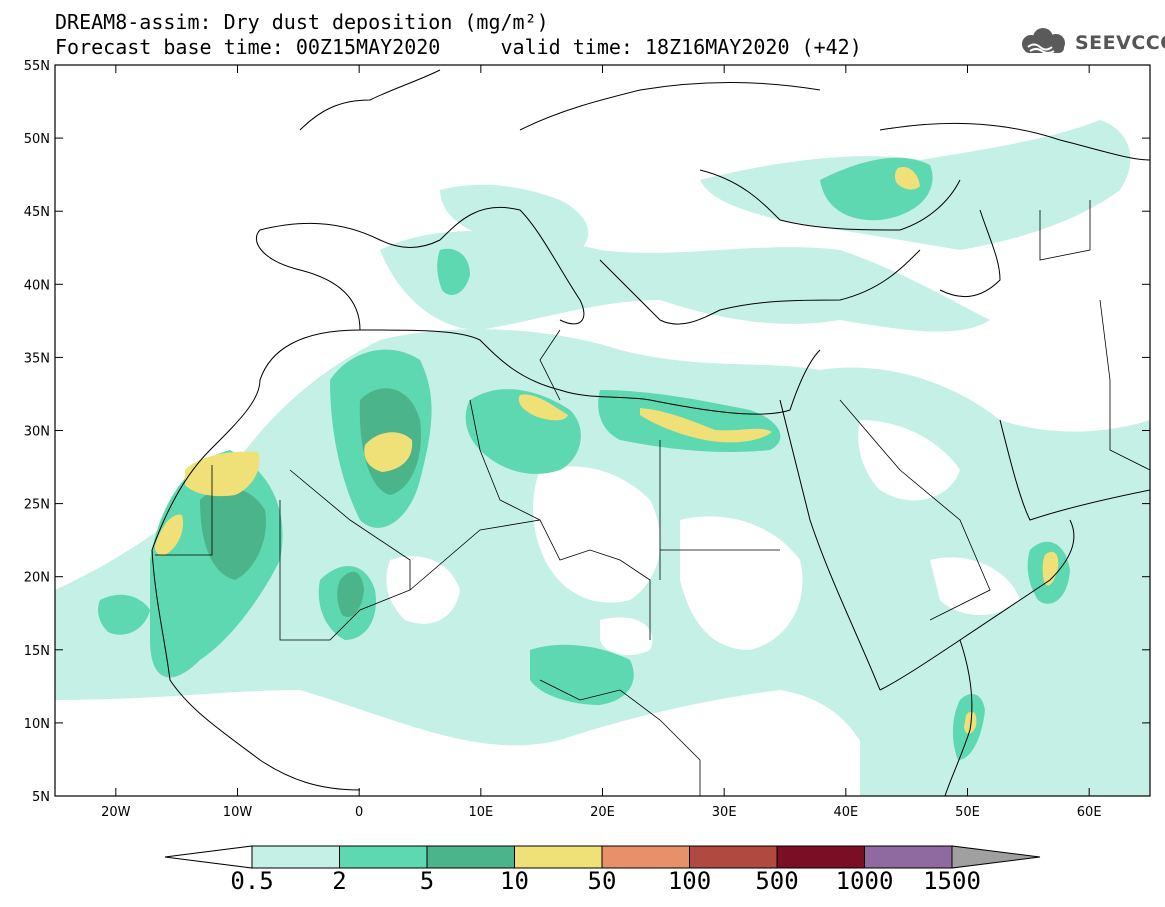 The height and width of the screenshot is (907, 1165). What do you see at coordinates (1120, 43) in the screenshot?
I see `logo-text: SEEVCCC` at bounding box center [1120, 43].